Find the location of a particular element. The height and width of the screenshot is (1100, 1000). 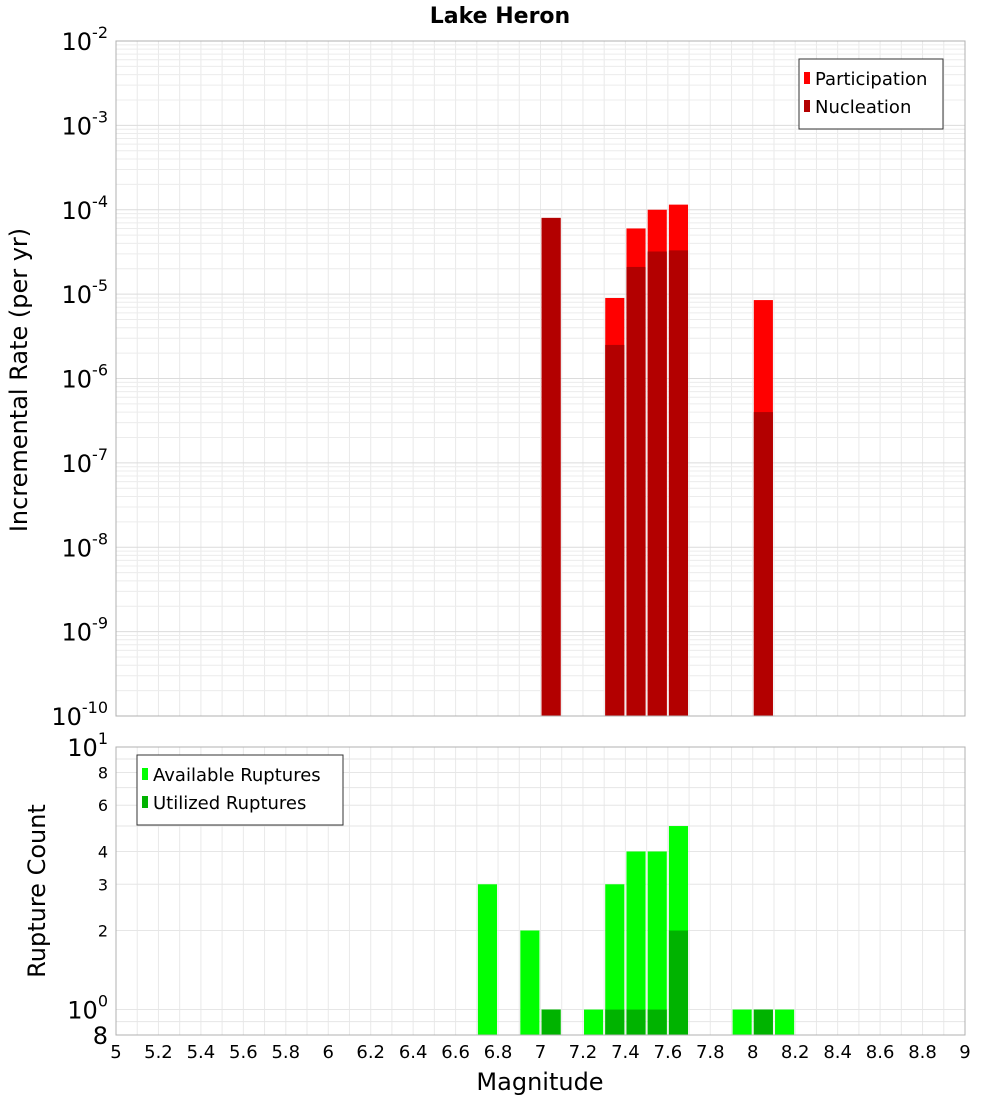

x-tick-label: 7 is located at coordinates (540, 1052).